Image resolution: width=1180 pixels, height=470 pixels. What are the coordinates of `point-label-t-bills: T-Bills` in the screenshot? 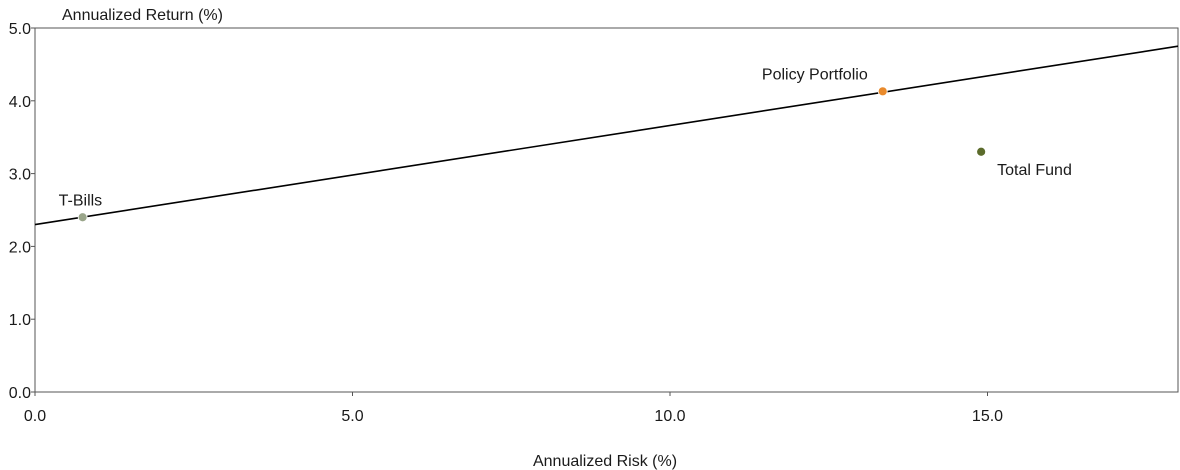 It's located at (81, 200).